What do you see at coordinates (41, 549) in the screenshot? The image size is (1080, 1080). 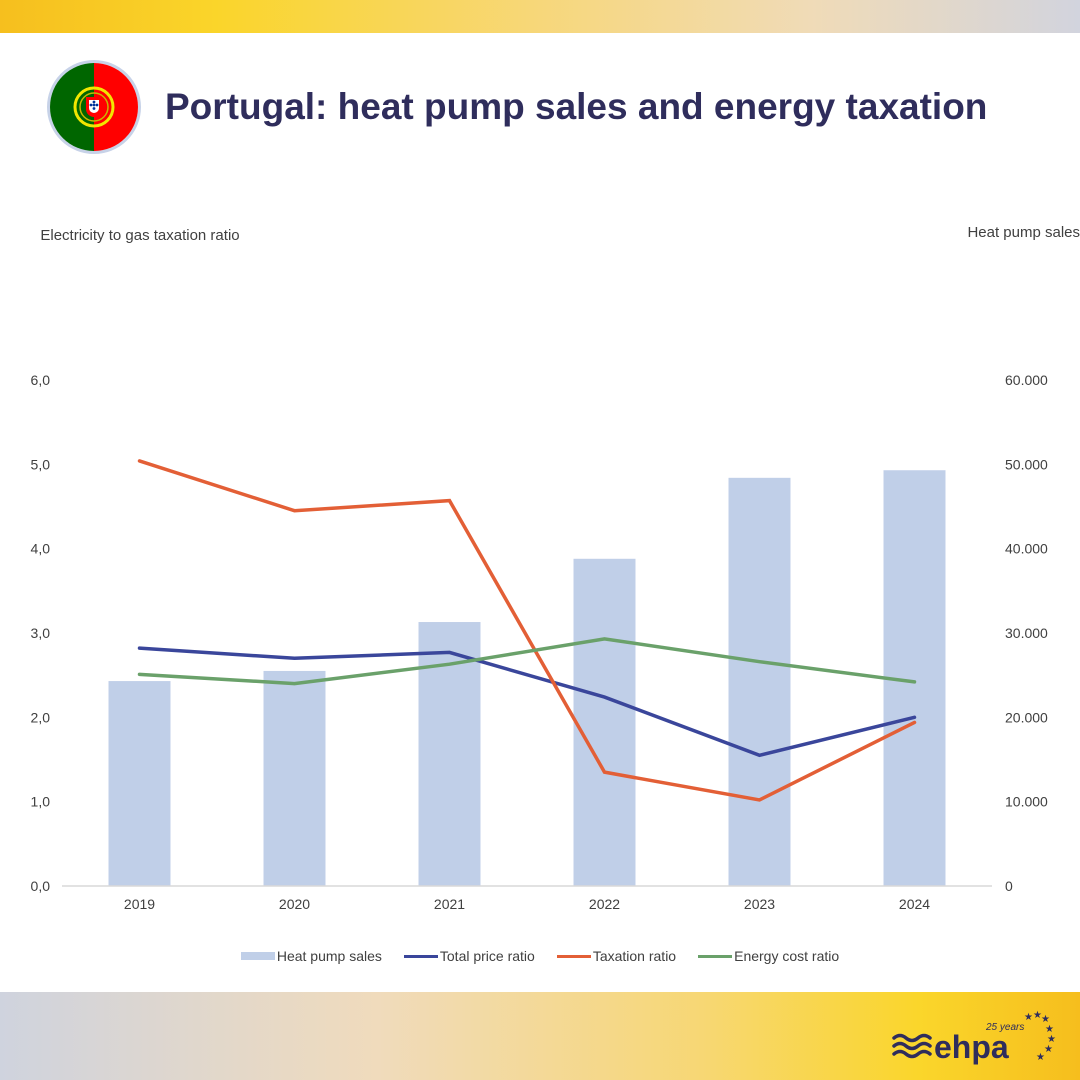 I see `left-tick-label: 4,0` at bounding box center [41, 549].